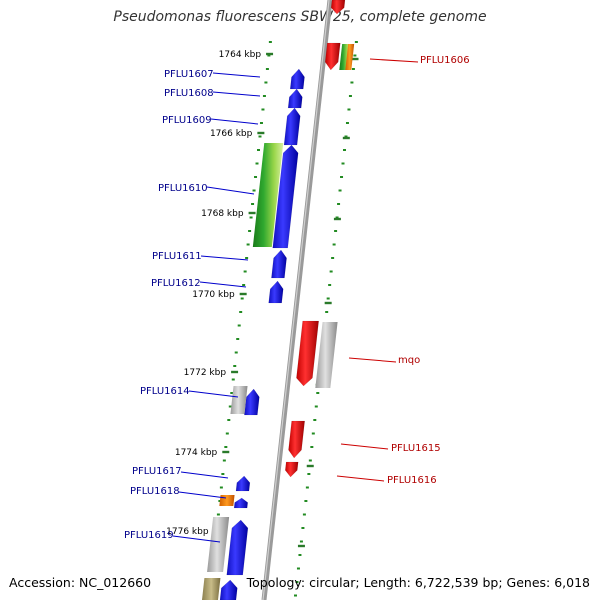  Describe the element at coordinates (412, 480) in the screenshot. I see `gene-label-right: PFLU1616` at that location.